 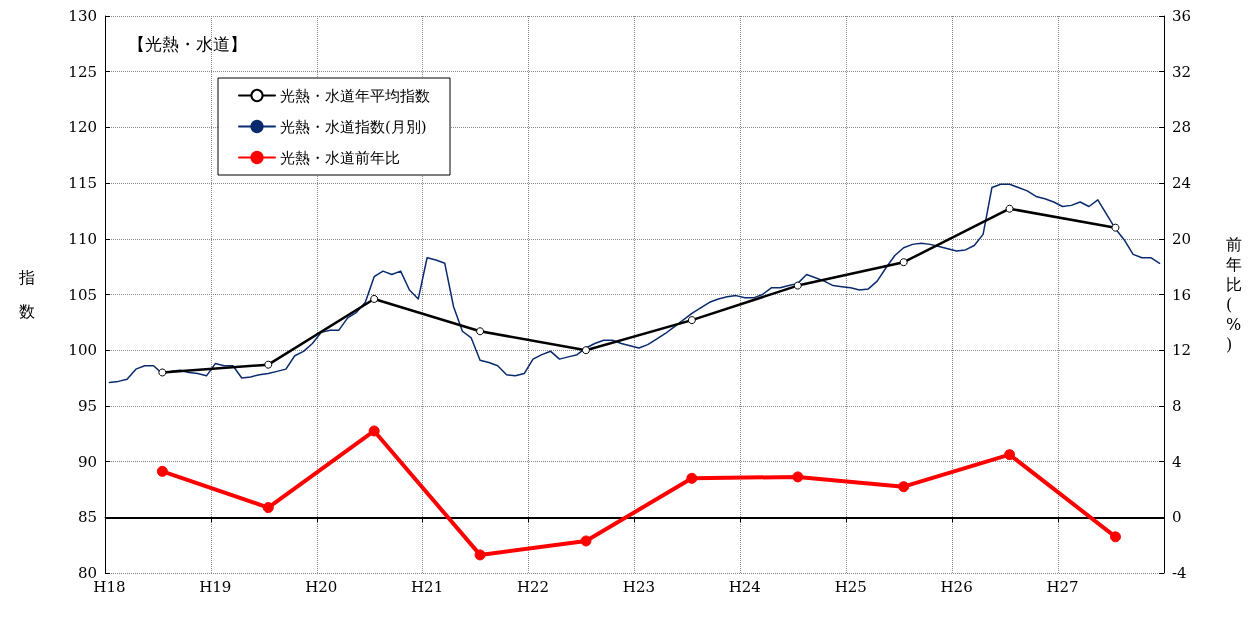 What do you see at coordinates (1177, 461) in the screenshot?
I see `y2-tick-label: 4` at bounding box center [1177, 461].